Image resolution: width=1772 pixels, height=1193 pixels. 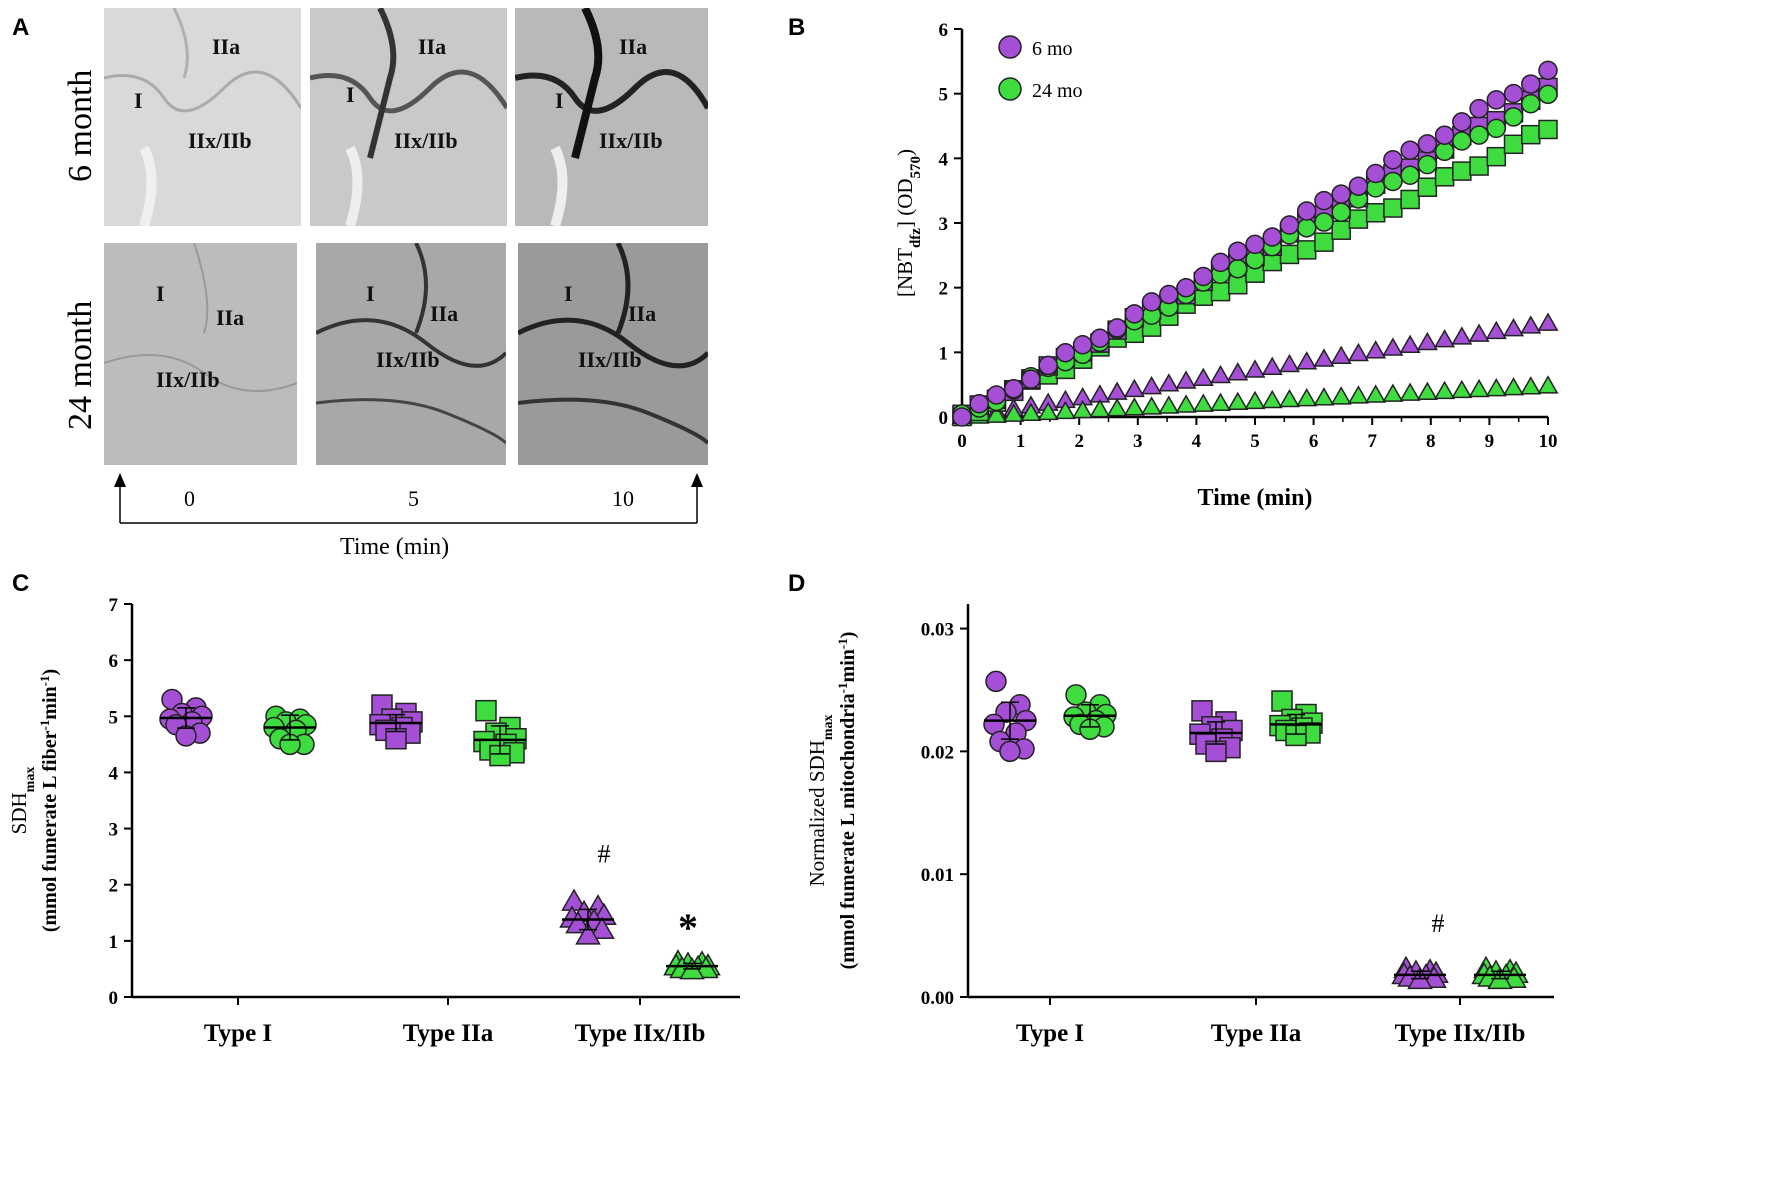 What do you see at coordinates (114, 942) in the screenshot?
I see `y-tick-label: 1` at bounding box center [114, 942].